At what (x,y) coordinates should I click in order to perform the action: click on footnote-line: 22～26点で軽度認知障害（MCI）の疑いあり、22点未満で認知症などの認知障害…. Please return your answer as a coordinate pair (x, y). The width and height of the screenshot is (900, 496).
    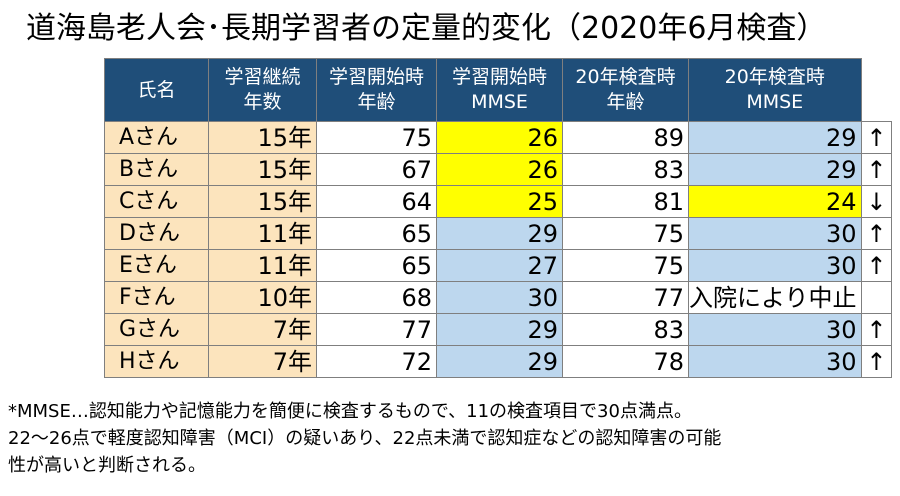
    Looking at the image, I should click on (365, 438).